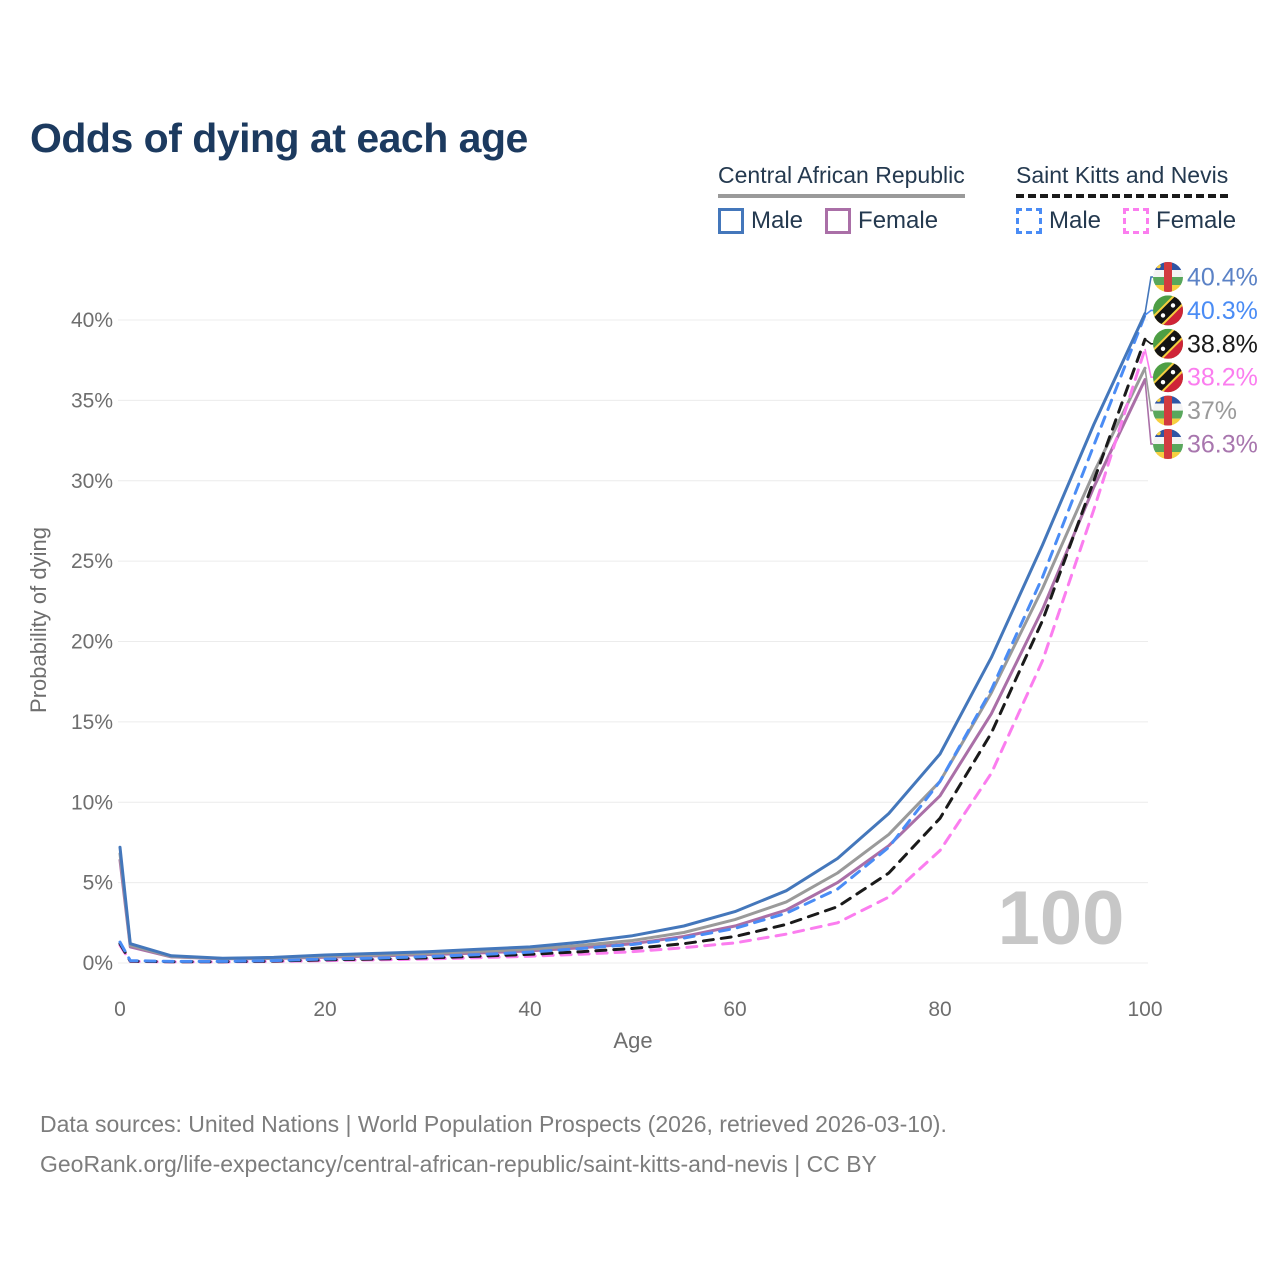 The height and width of the screenshot is (1280, 1280). Describe the element at coordinates (1222, 378) in the screenshot. I see `end-label-value-skn-female: 38.2%` at that location.